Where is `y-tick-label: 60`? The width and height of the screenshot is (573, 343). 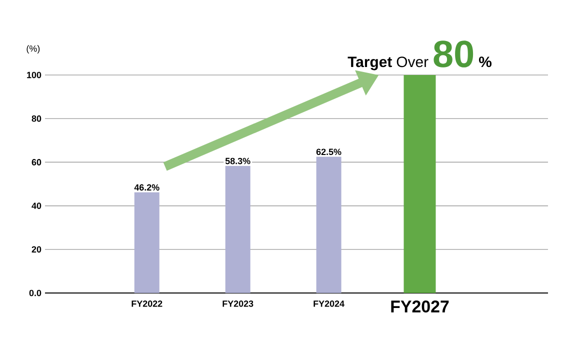
y-tick-label: 60 is located at coordinates (37, 162).